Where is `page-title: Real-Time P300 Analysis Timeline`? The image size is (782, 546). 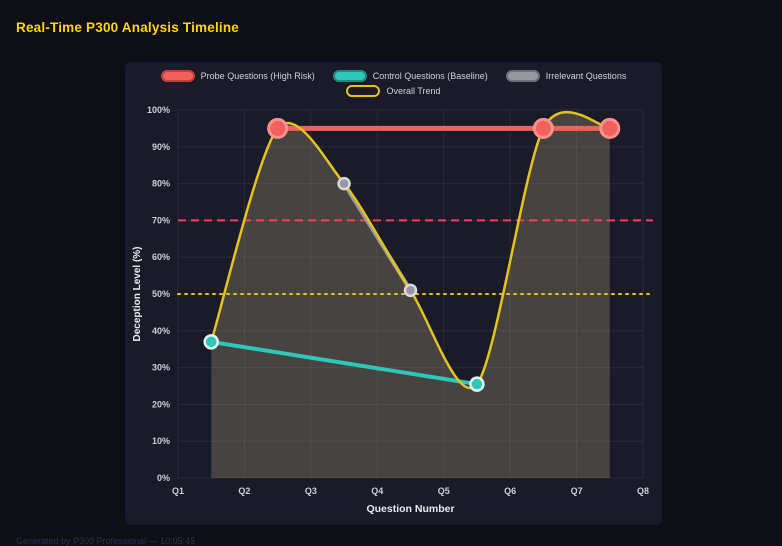 page-title: Real-Time P300 Analysis Timeline is located at coordinates (128, 27).